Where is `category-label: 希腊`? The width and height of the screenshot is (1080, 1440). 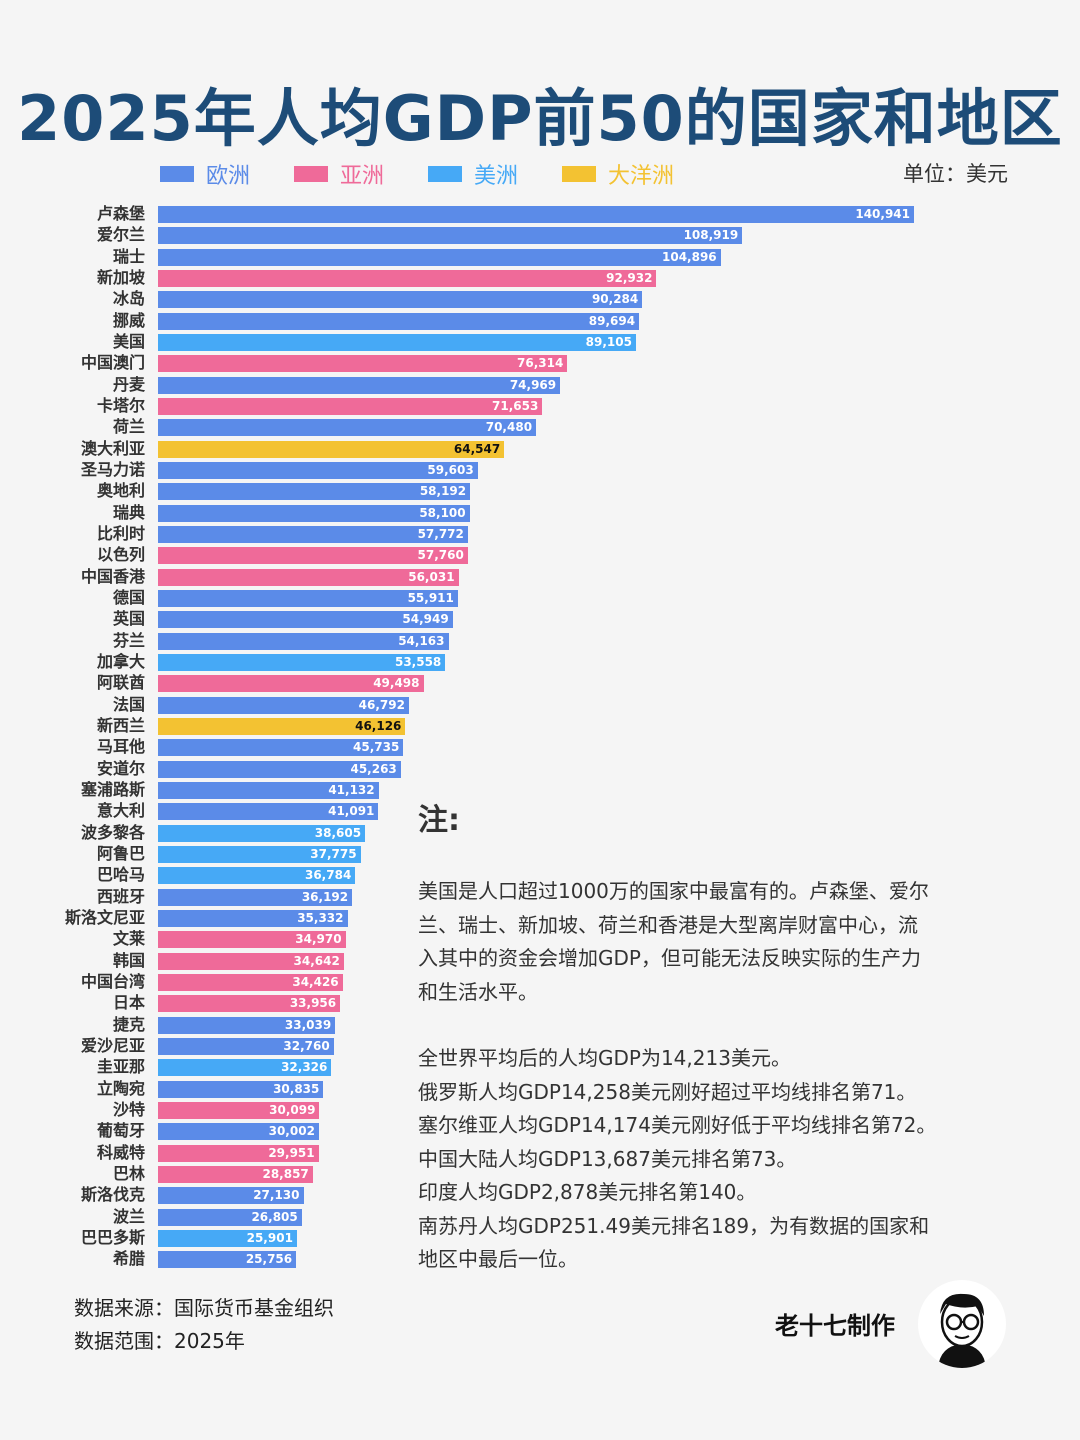
category-label: 希腊 is located at coordinates (128, 1259).